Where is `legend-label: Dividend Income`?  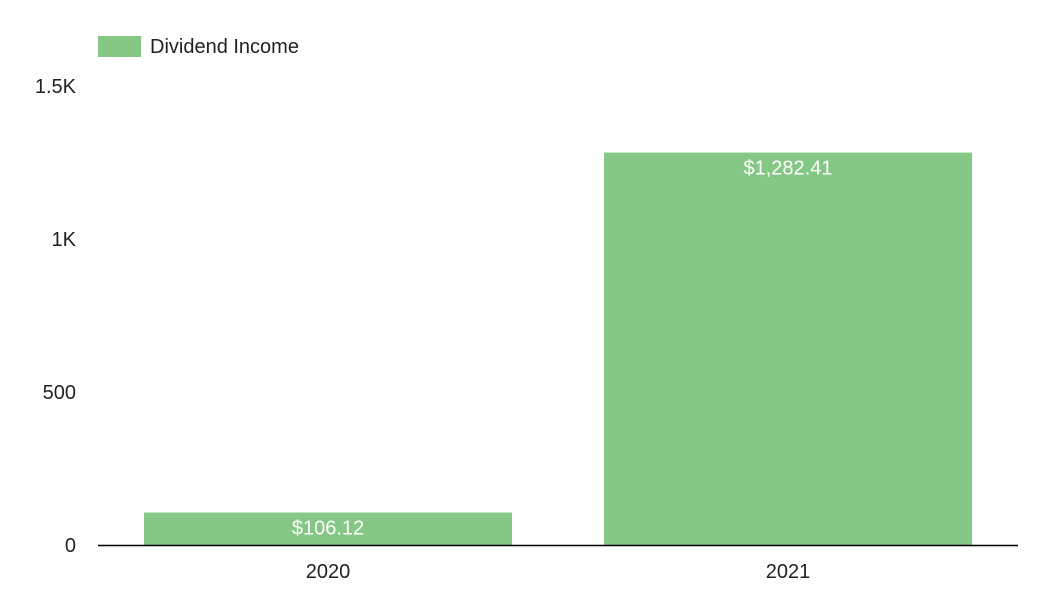
legend-label: Dividend Income is located at coordinates (224, 47).